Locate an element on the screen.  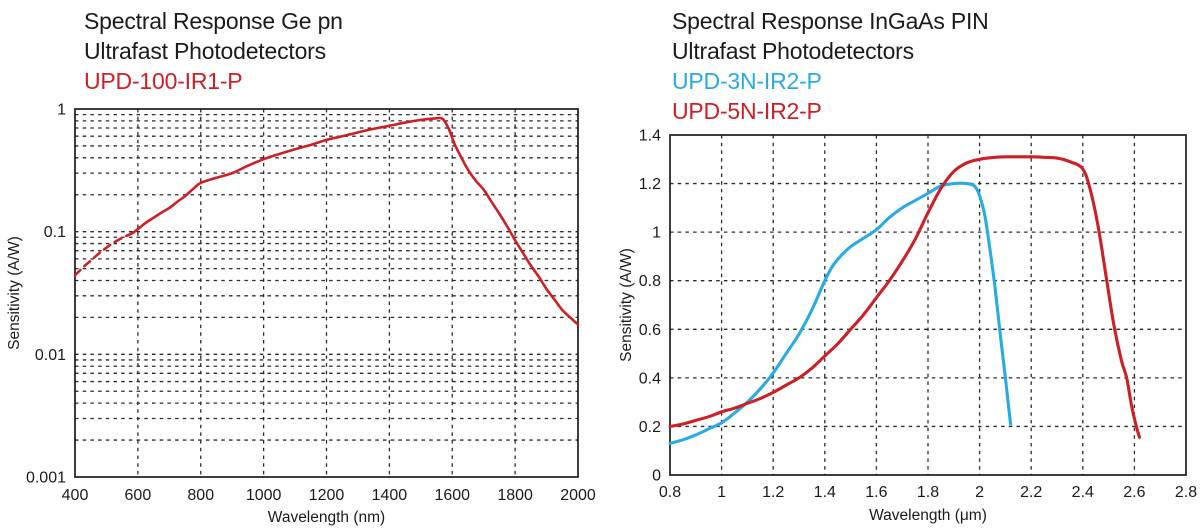
ingaas-model-label-3n: UPD-3N-IR2-P is located at coordinates (747, 81).